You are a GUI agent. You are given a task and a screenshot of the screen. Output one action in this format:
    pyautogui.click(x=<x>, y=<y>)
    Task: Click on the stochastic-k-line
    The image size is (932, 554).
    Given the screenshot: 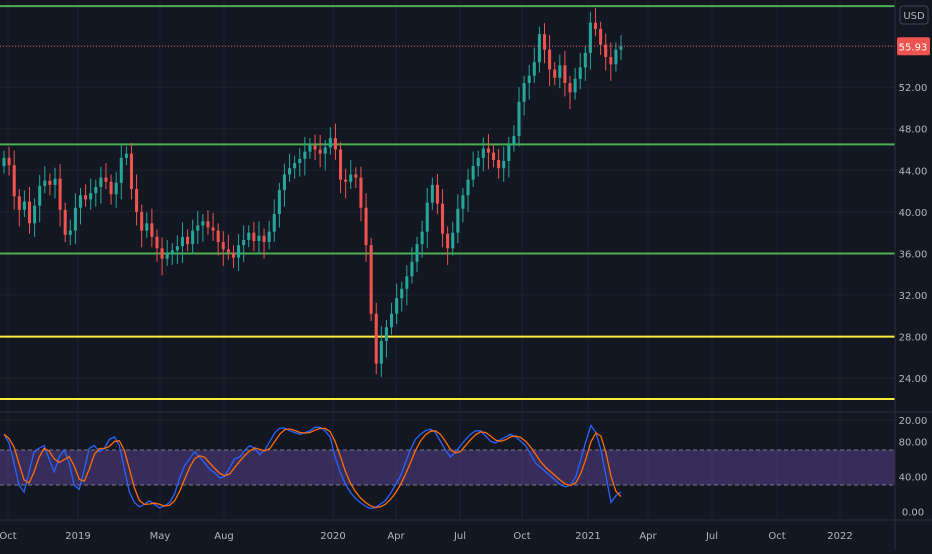 What is the action you would take?
    pyautogui.click(x=312, y=467)
    